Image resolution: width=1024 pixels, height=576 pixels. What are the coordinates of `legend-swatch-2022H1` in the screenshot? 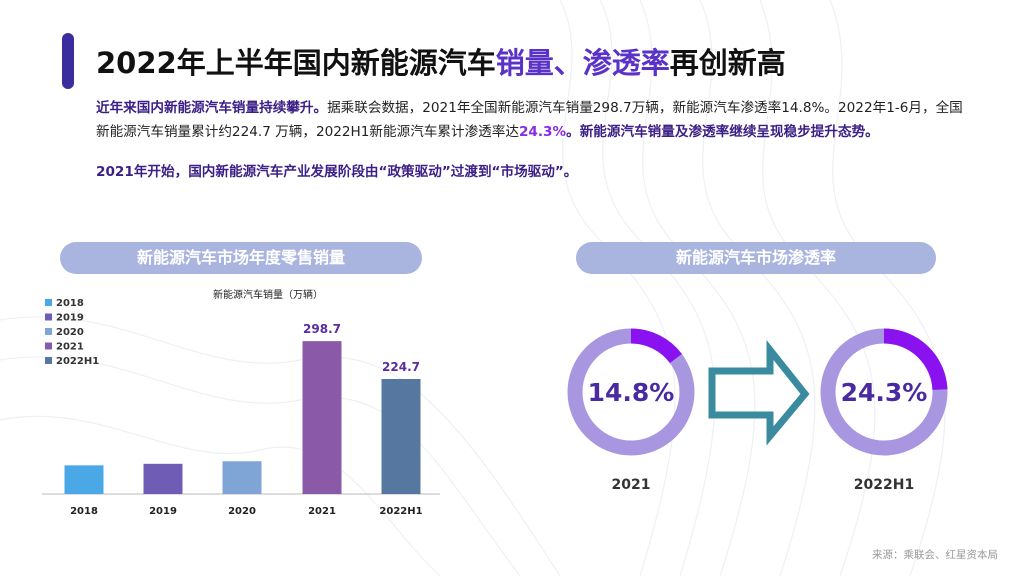 It's located at (48, 360).